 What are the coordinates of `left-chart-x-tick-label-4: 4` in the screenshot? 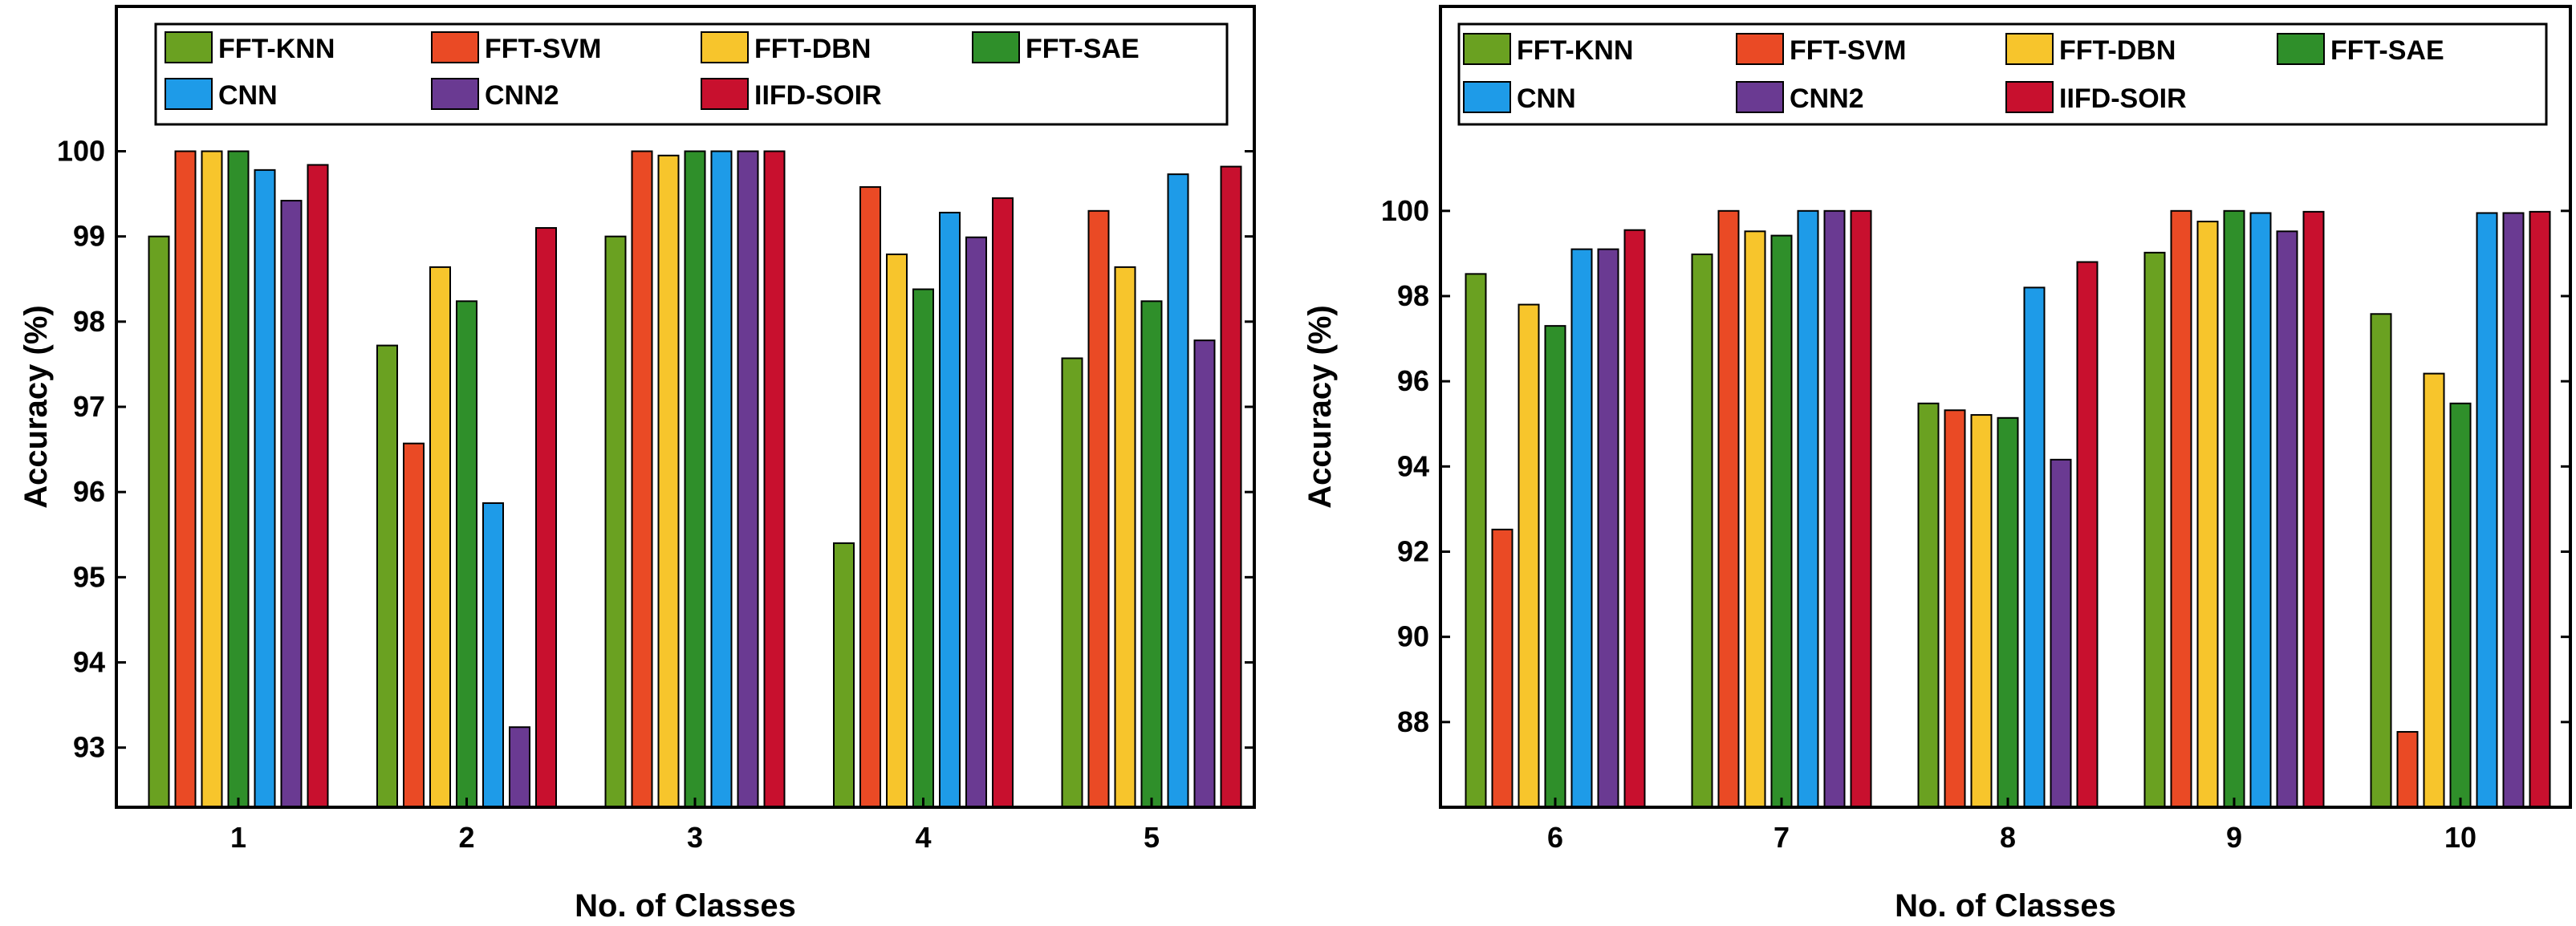 It's located at (923, 837).